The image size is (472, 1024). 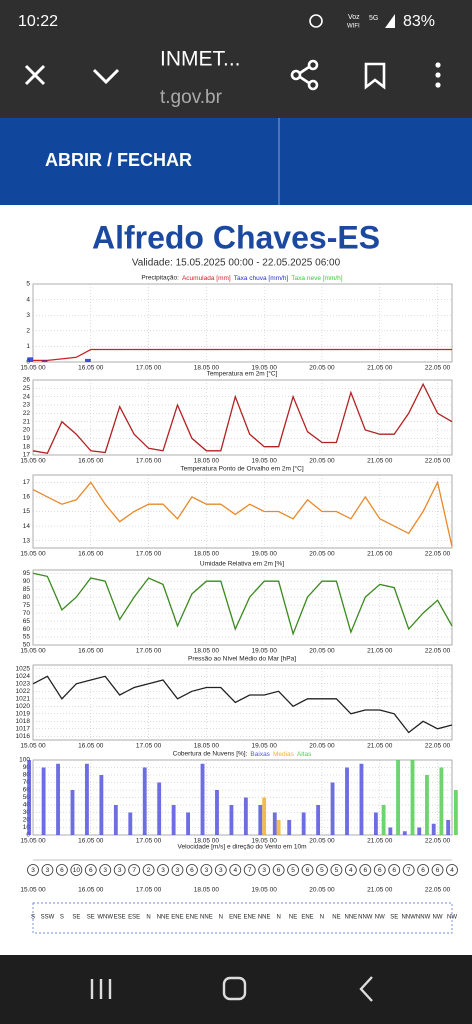 I want to click on y-tick-label: 1025, so click(x=23, y=668).